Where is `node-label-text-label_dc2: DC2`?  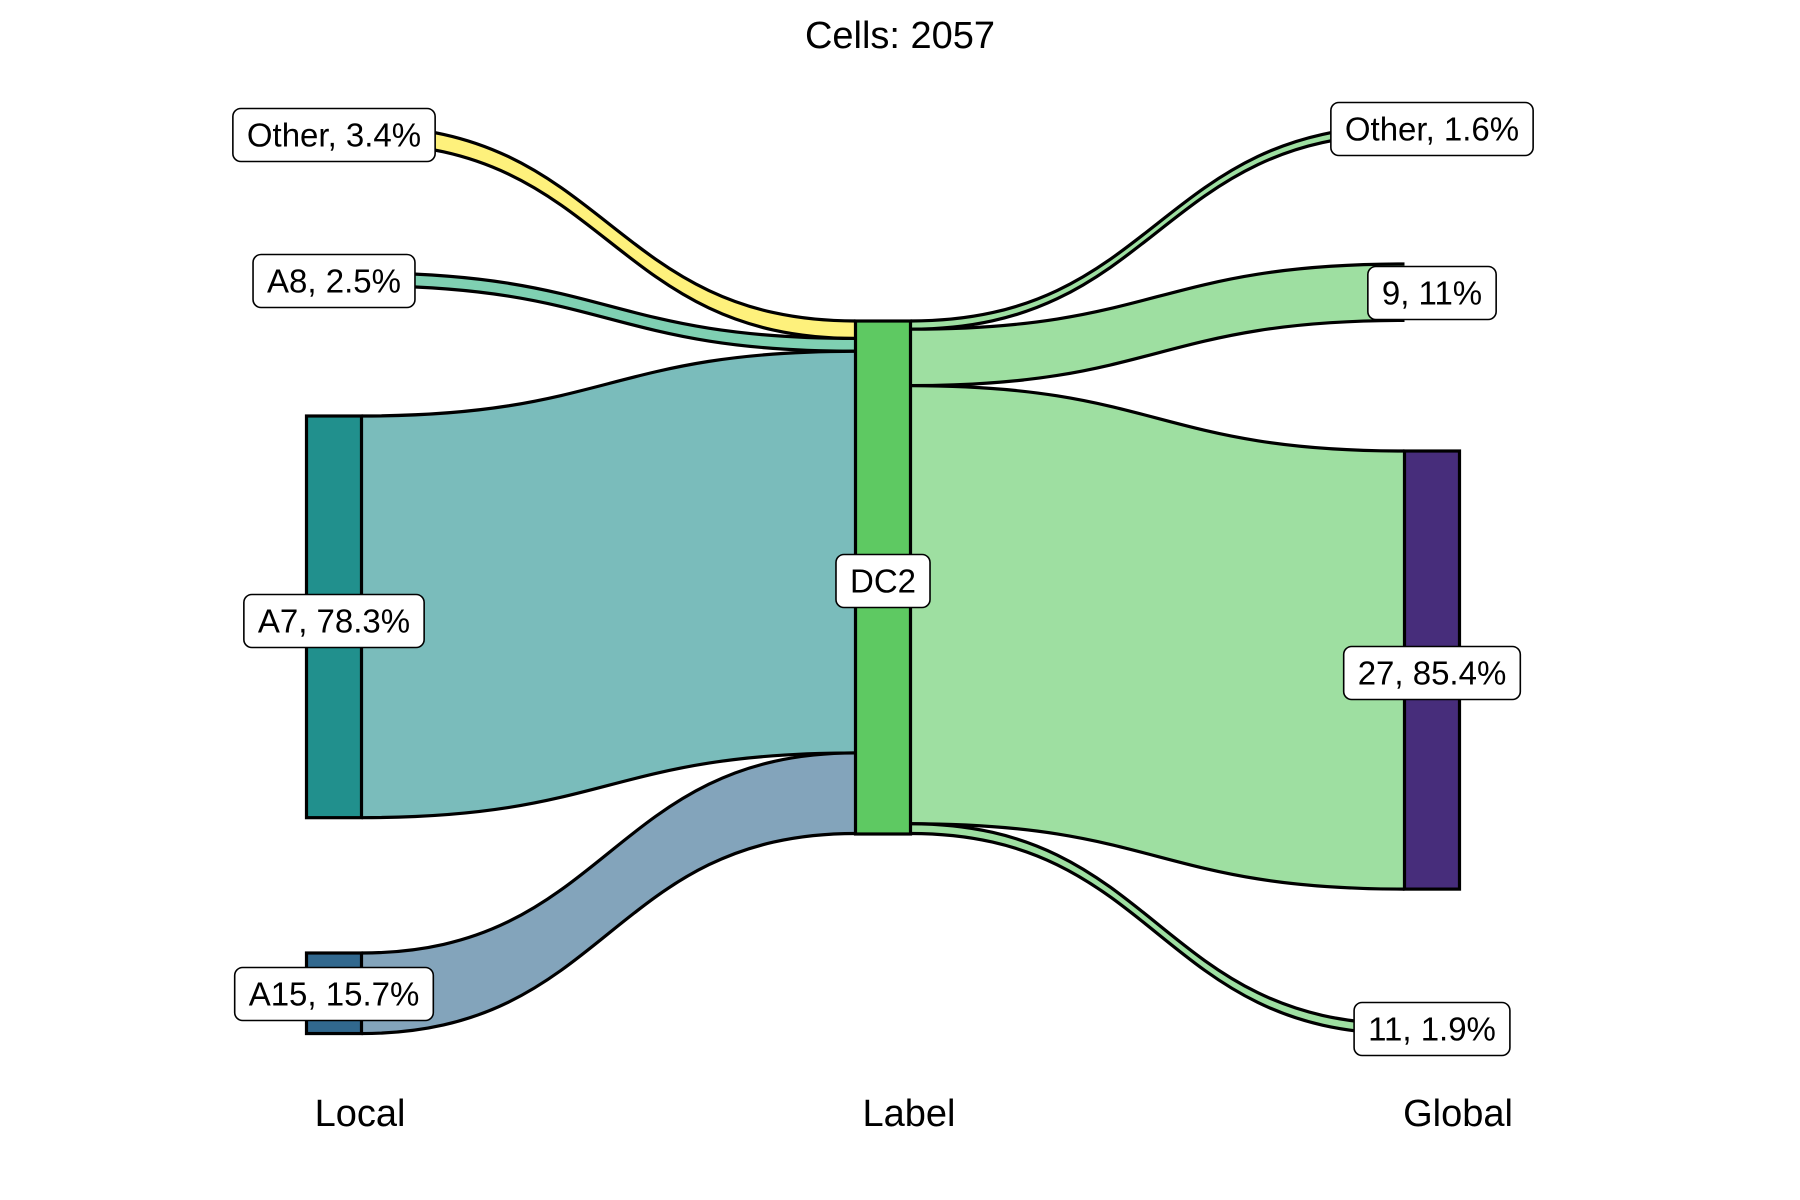 node-label-text-label_dc2: DC2 is located at coordinates (883, 581).